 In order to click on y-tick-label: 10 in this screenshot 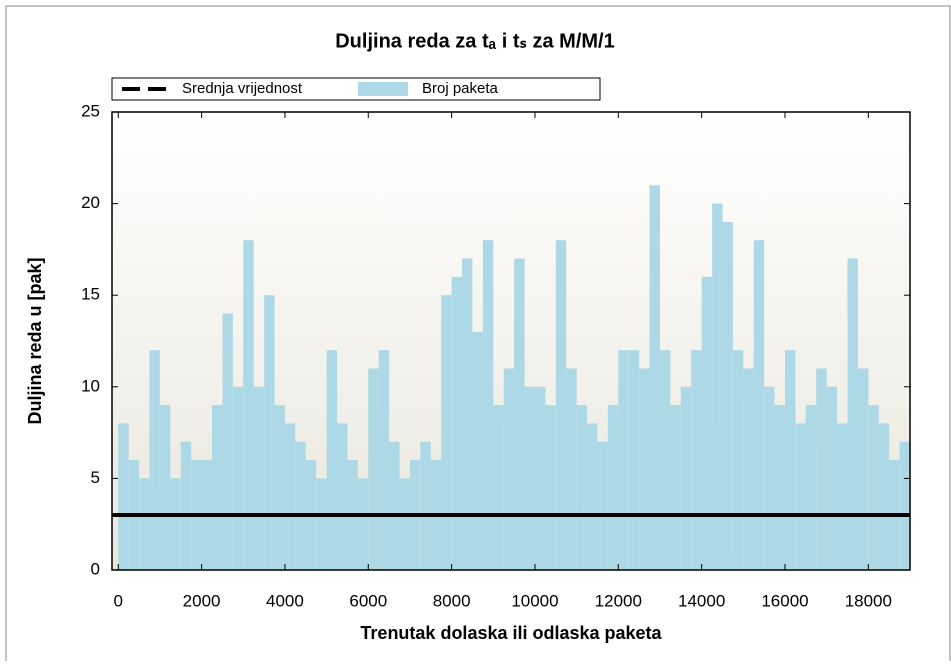, I will do `click(90, 385)`.